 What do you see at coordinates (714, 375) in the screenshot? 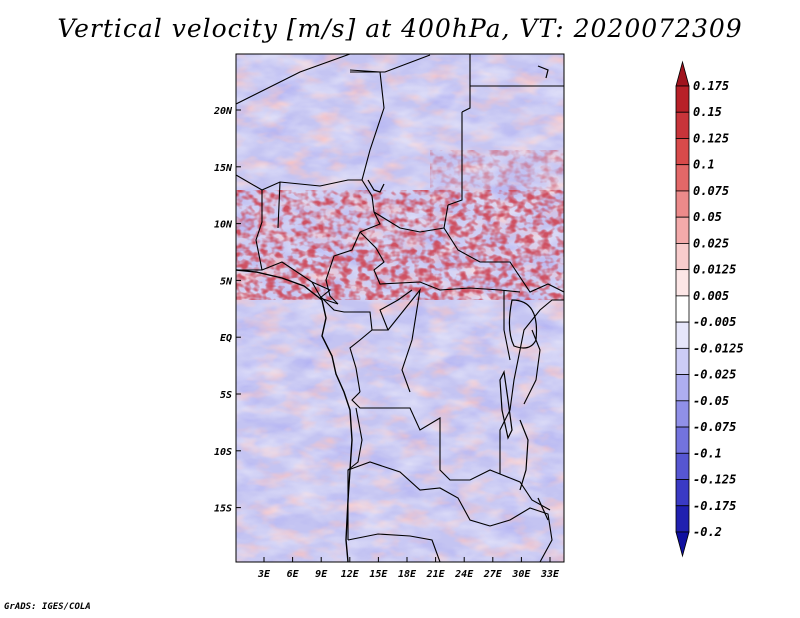
I see `colorbar-label: -0.025` at bounding box center [714, 375].